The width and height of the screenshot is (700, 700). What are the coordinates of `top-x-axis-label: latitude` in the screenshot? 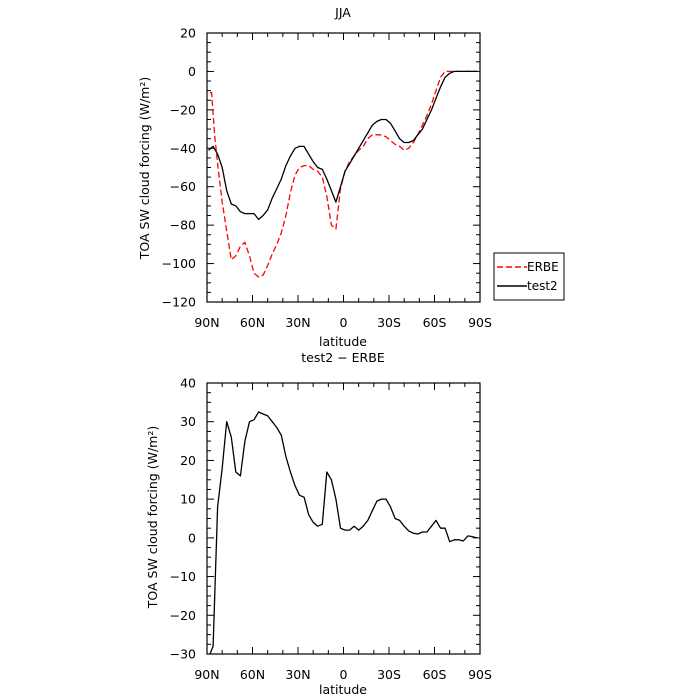 It's located at (343, 341).